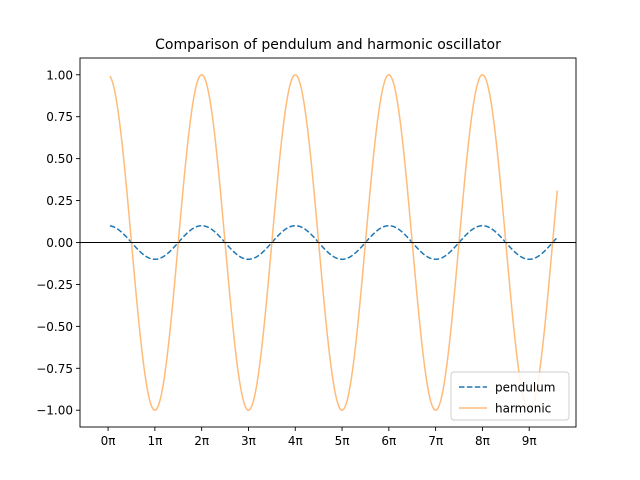 The image size is (640, 480). What do you see at coordinates (248, 441) in the screenshot?
I see `x-tick-label: 3π` at bounding box center [248, 441].